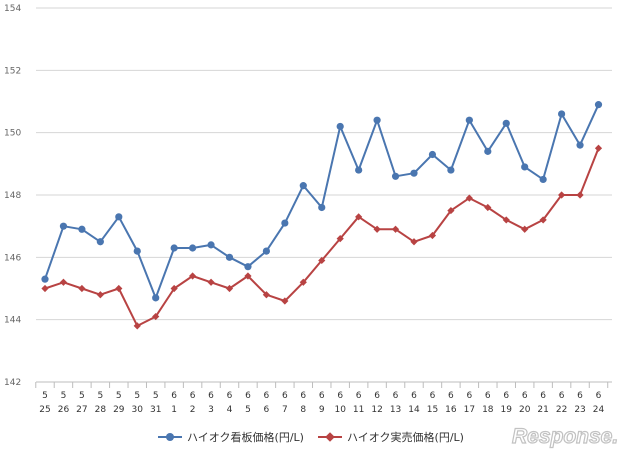  What do you see at coordinates (525, 410) in the screenshot?
I see `x-tick-label-day: 20` at bounding box center [525, 410].